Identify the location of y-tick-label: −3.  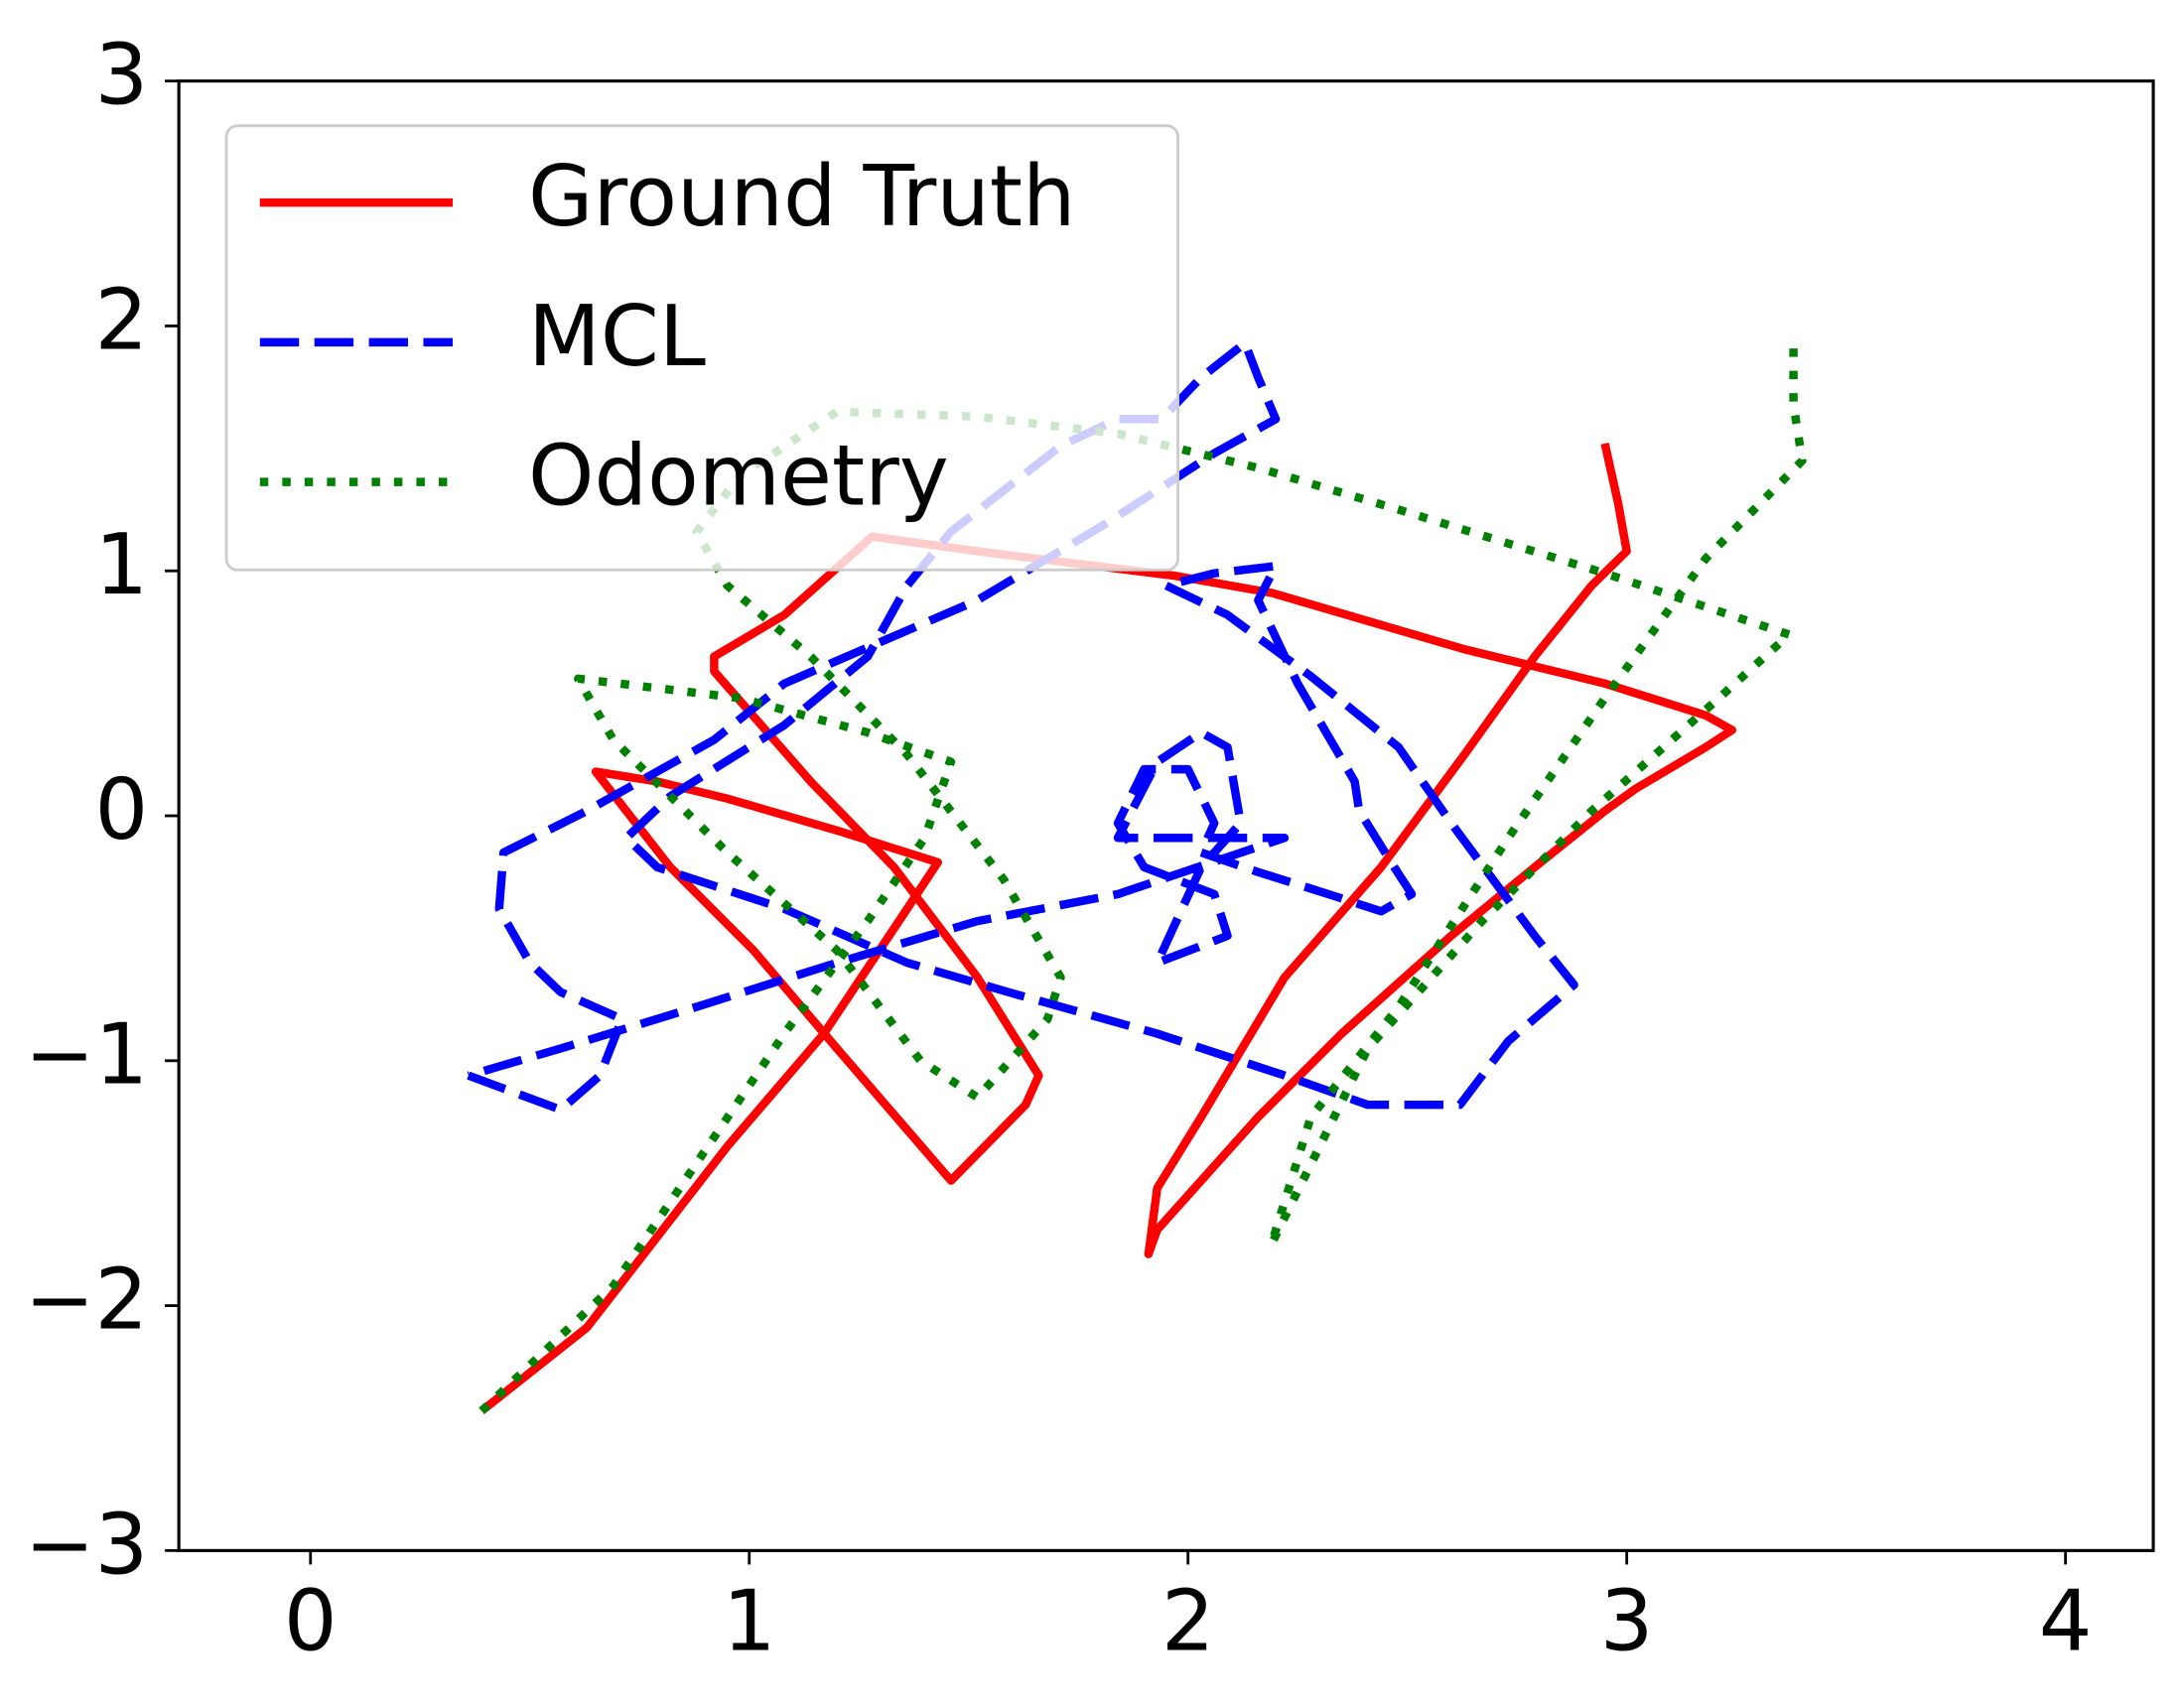
(86, 1545).